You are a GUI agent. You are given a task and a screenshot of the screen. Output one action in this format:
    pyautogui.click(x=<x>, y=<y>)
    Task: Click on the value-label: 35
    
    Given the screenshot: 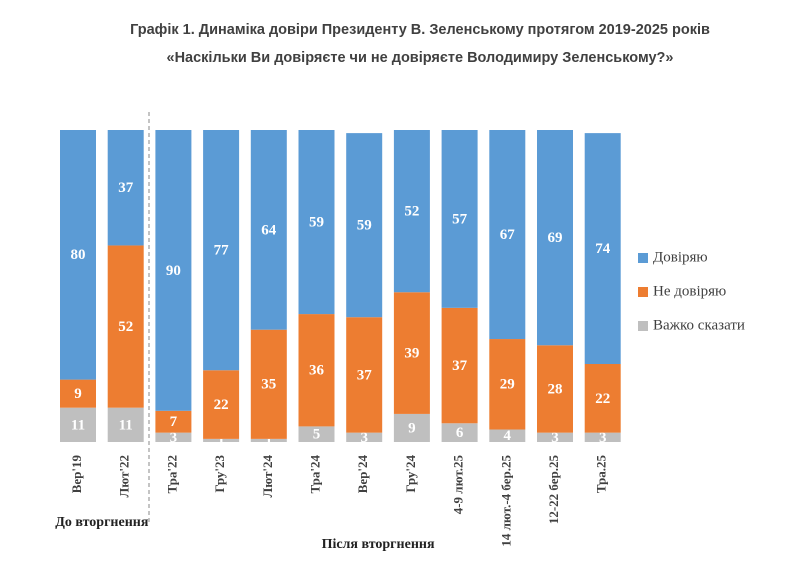 What is the action you would take?
    pyautogui.click(x=268, y=385)
    